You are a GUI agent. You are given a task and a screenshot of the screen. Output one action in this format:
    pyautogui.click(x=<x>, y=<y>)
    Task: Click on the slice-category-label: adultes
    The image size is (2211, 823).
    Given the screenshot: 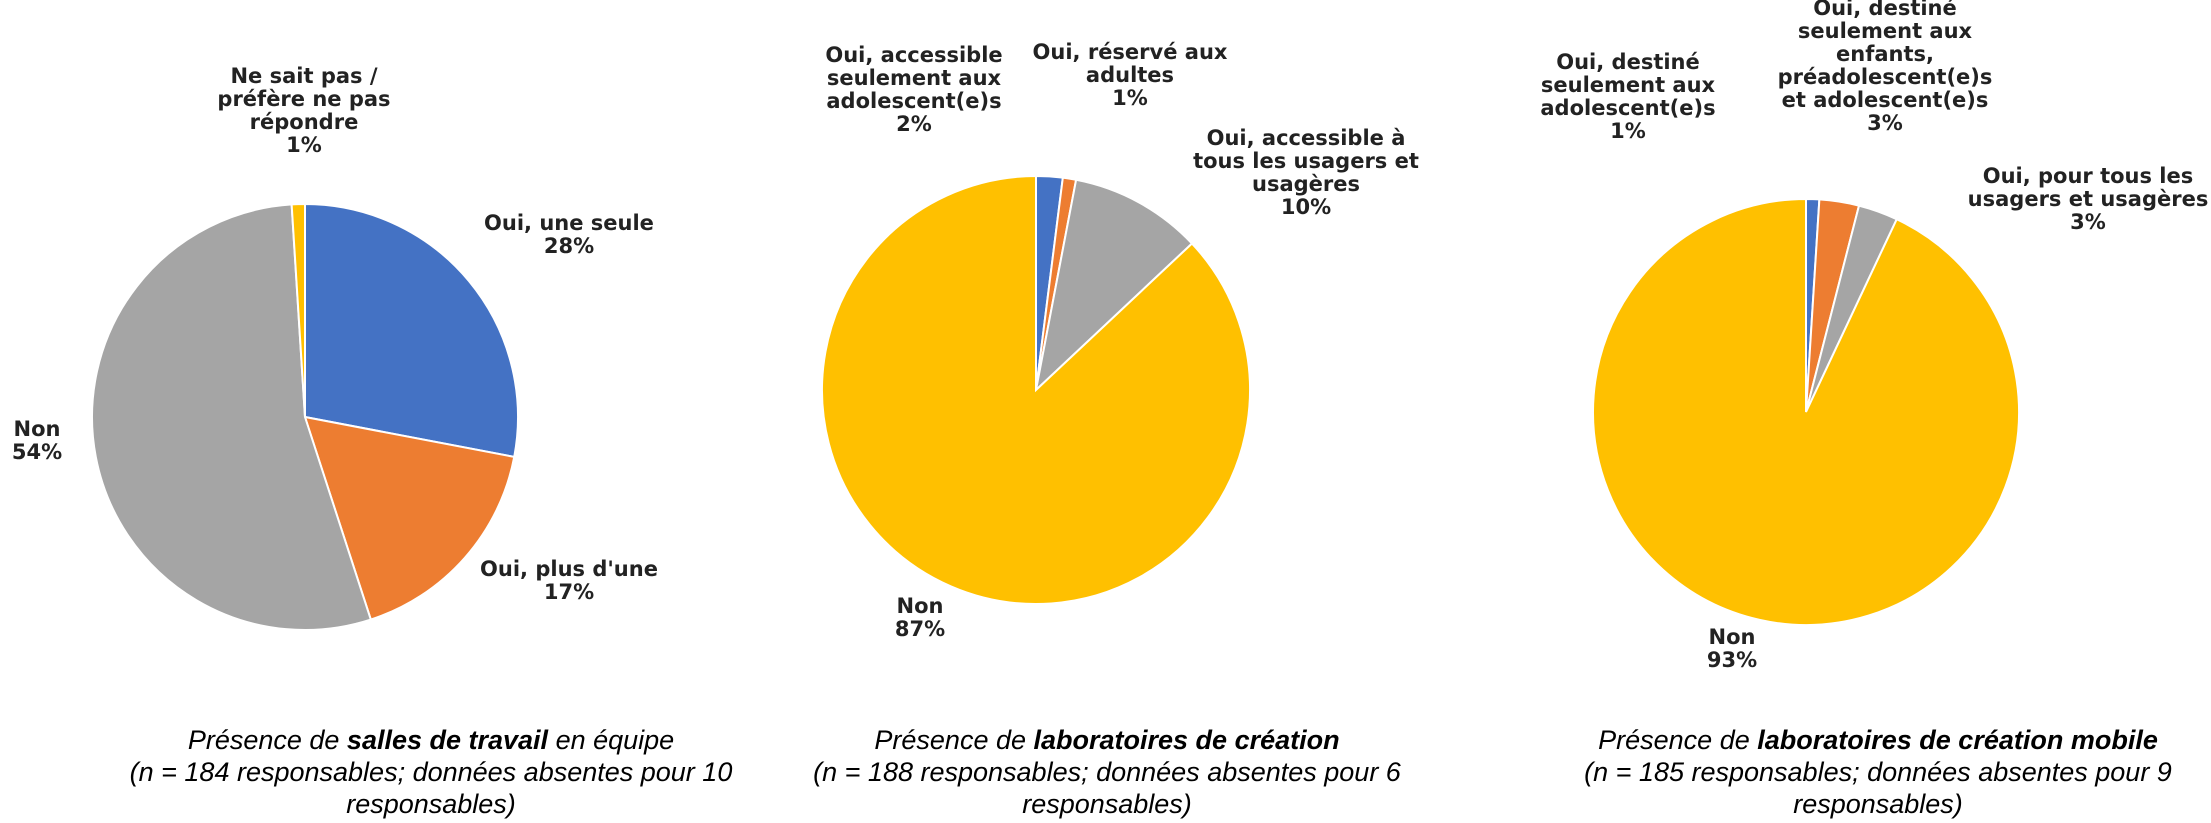 What is the action you would take?
    pyautogui.click(x=1130, y=75)
    